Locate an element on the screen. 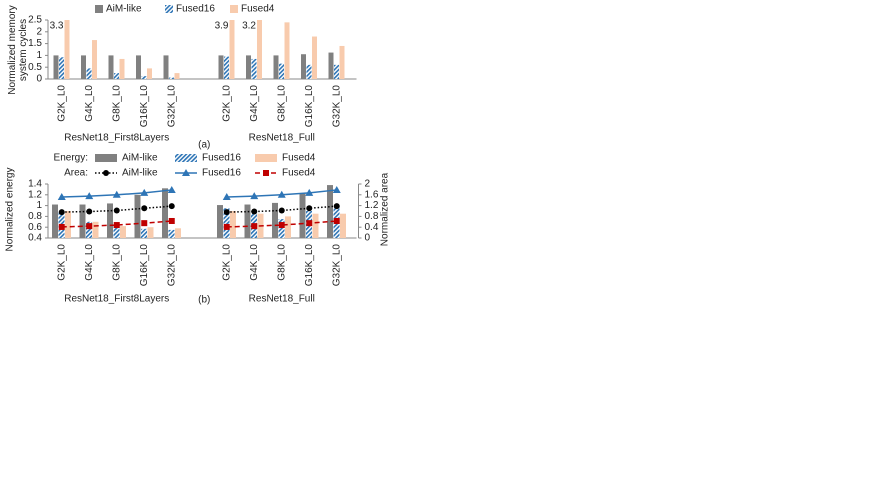  y2-tick-label: 0 is located at coordinates (368, 238).